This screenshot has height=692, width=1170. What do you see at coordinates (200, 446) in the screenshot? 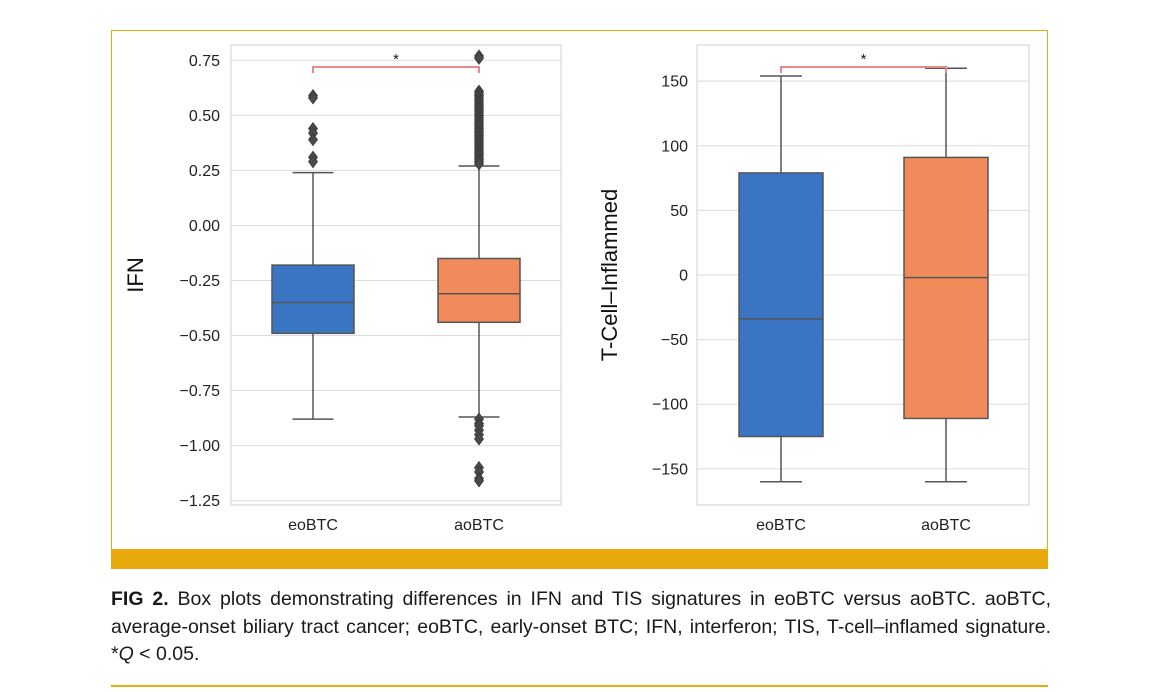
I see `y-tick-label: −1.00` at bounding box center [200, 446].